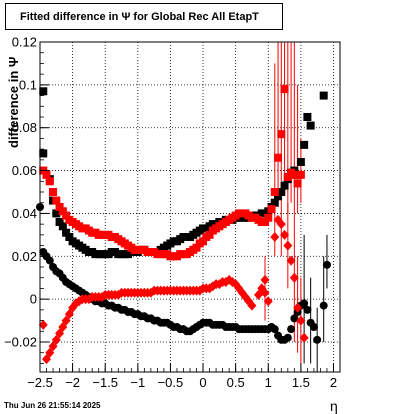 This screenshot has height=414, width=400. What do you see at coordinates (28, 84) in the screenshot?
I see `y-tick-label: 0.1` at bounding box center [28, 84].